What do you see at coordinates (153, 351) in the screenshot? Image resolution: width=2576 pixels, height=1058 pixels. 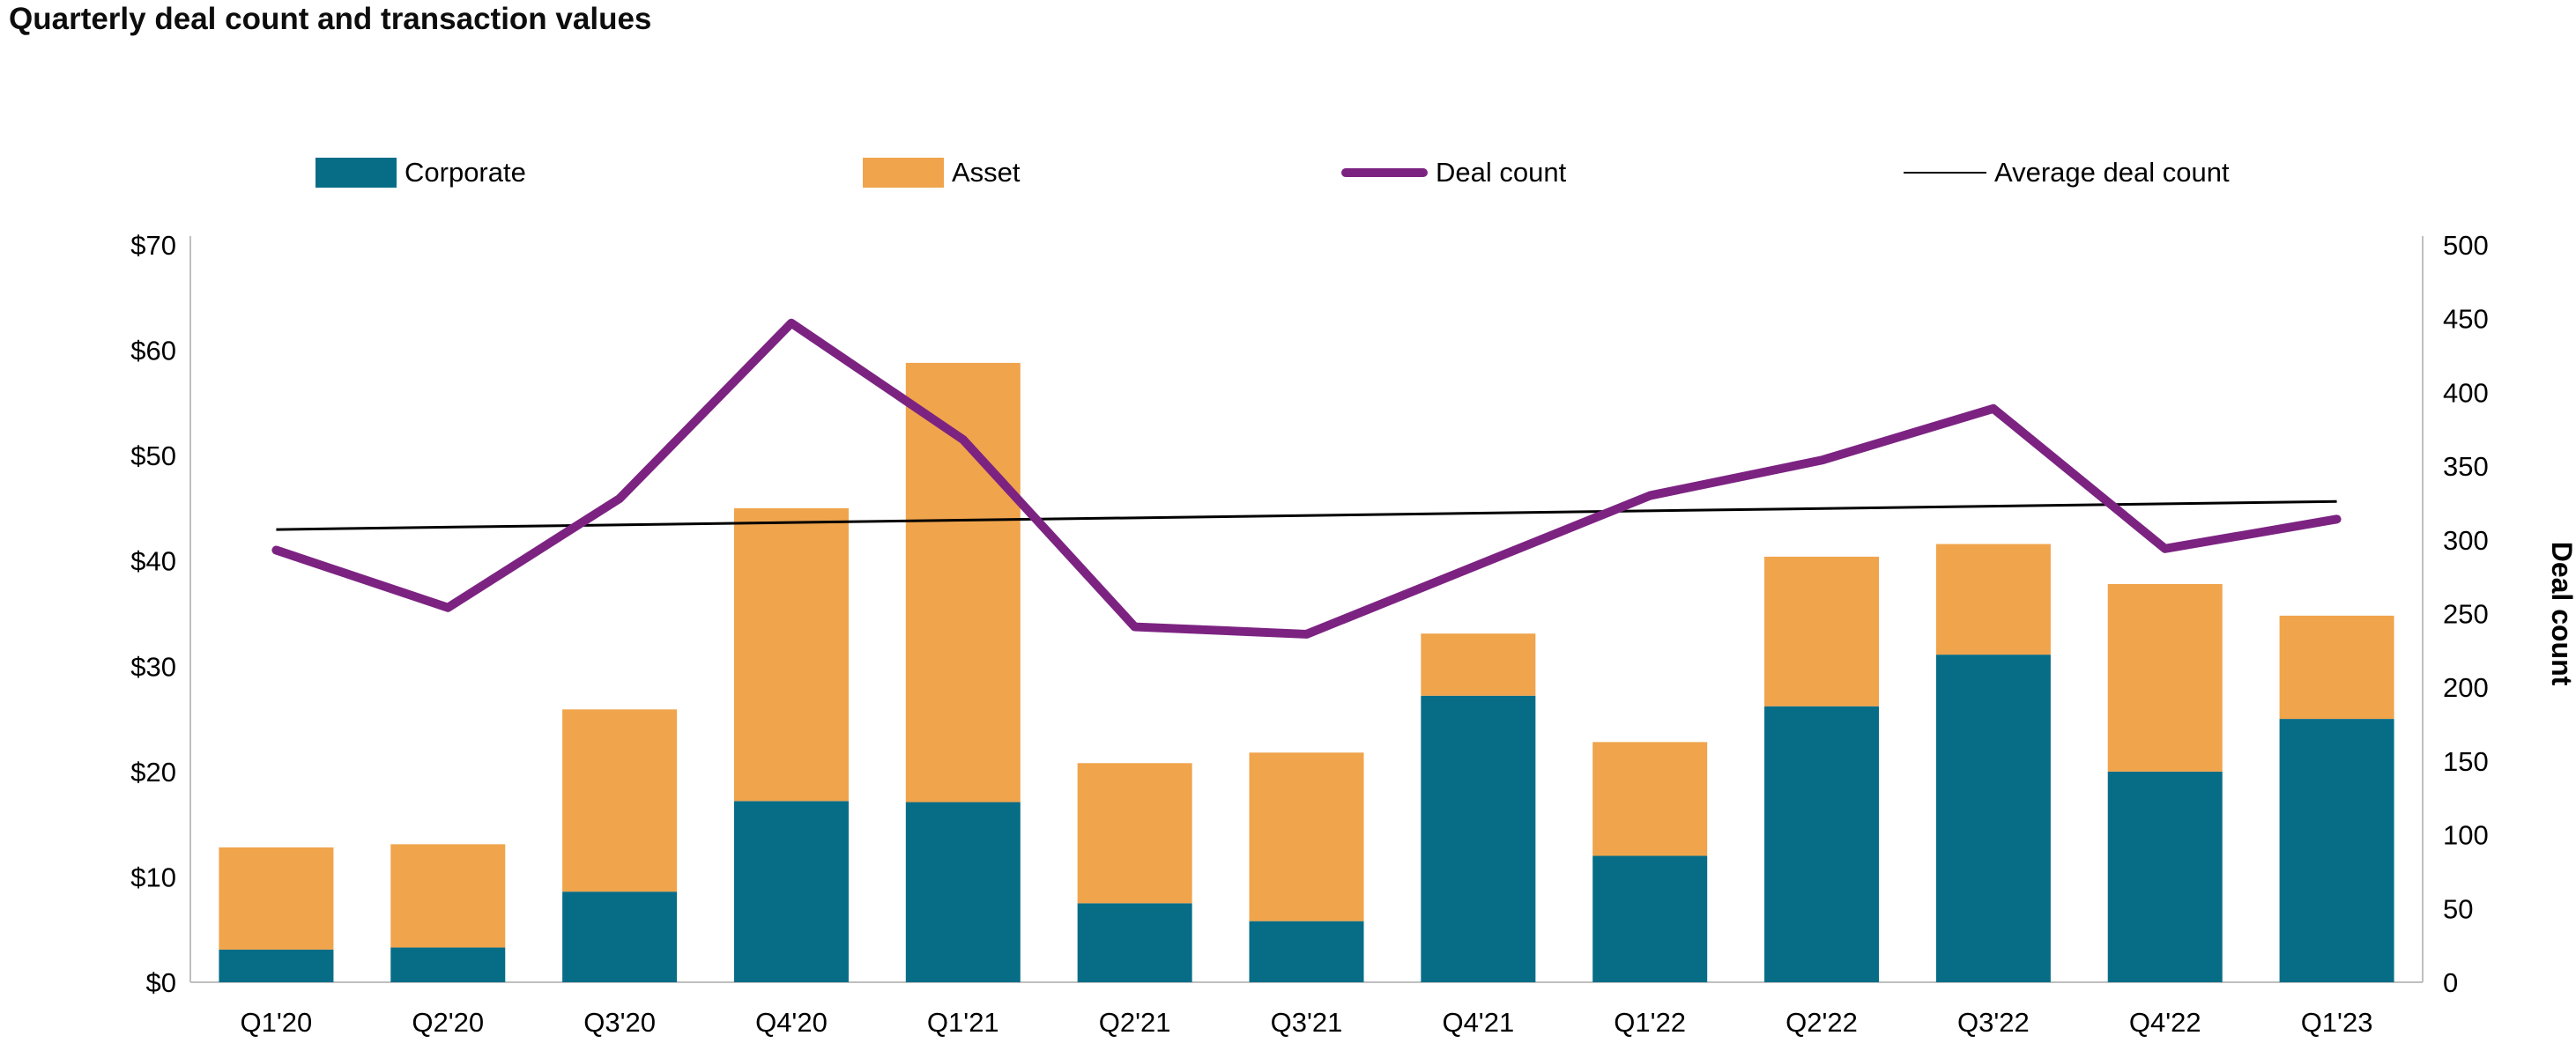 I see `y-axis-left-tick-label: $60` at bounding box center [153, 351].